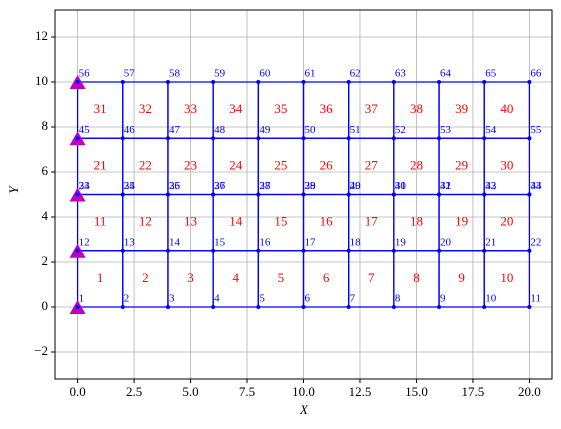 Image resolution: width=561 pixels, height=429 pixels. Describe the element at coordinates (461, 221) in the screenshot. I see `element-label: 19` at that location.